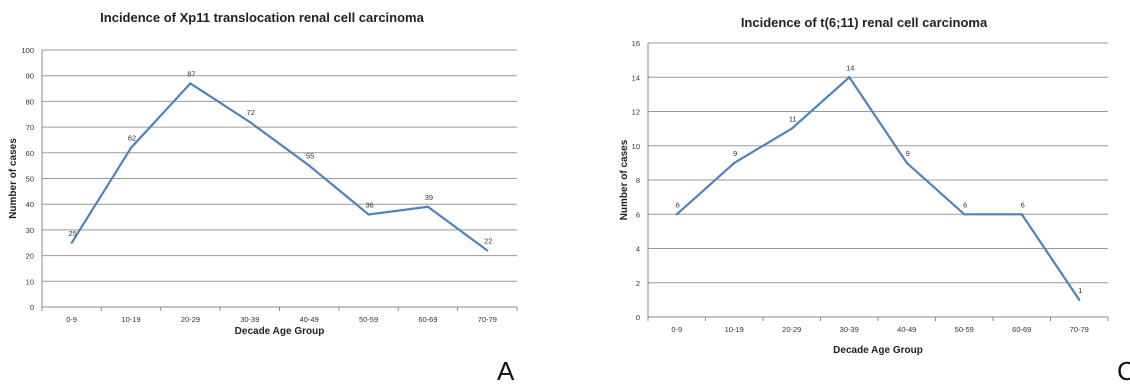 This screenshot has width=1130, height=392. What do you see at coordinates (310, 156) in the screenshot?
I see `data-label: 55` at bounding box center [310, 156].